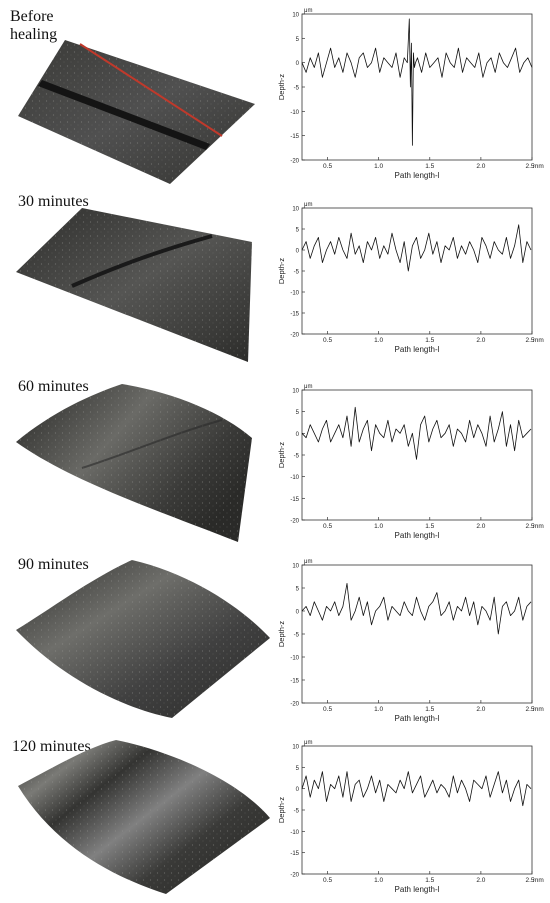  Describe the element at coordinates (34, 25) in the screenshot. I see `panel-label-before-healing: Before healing` at that location.